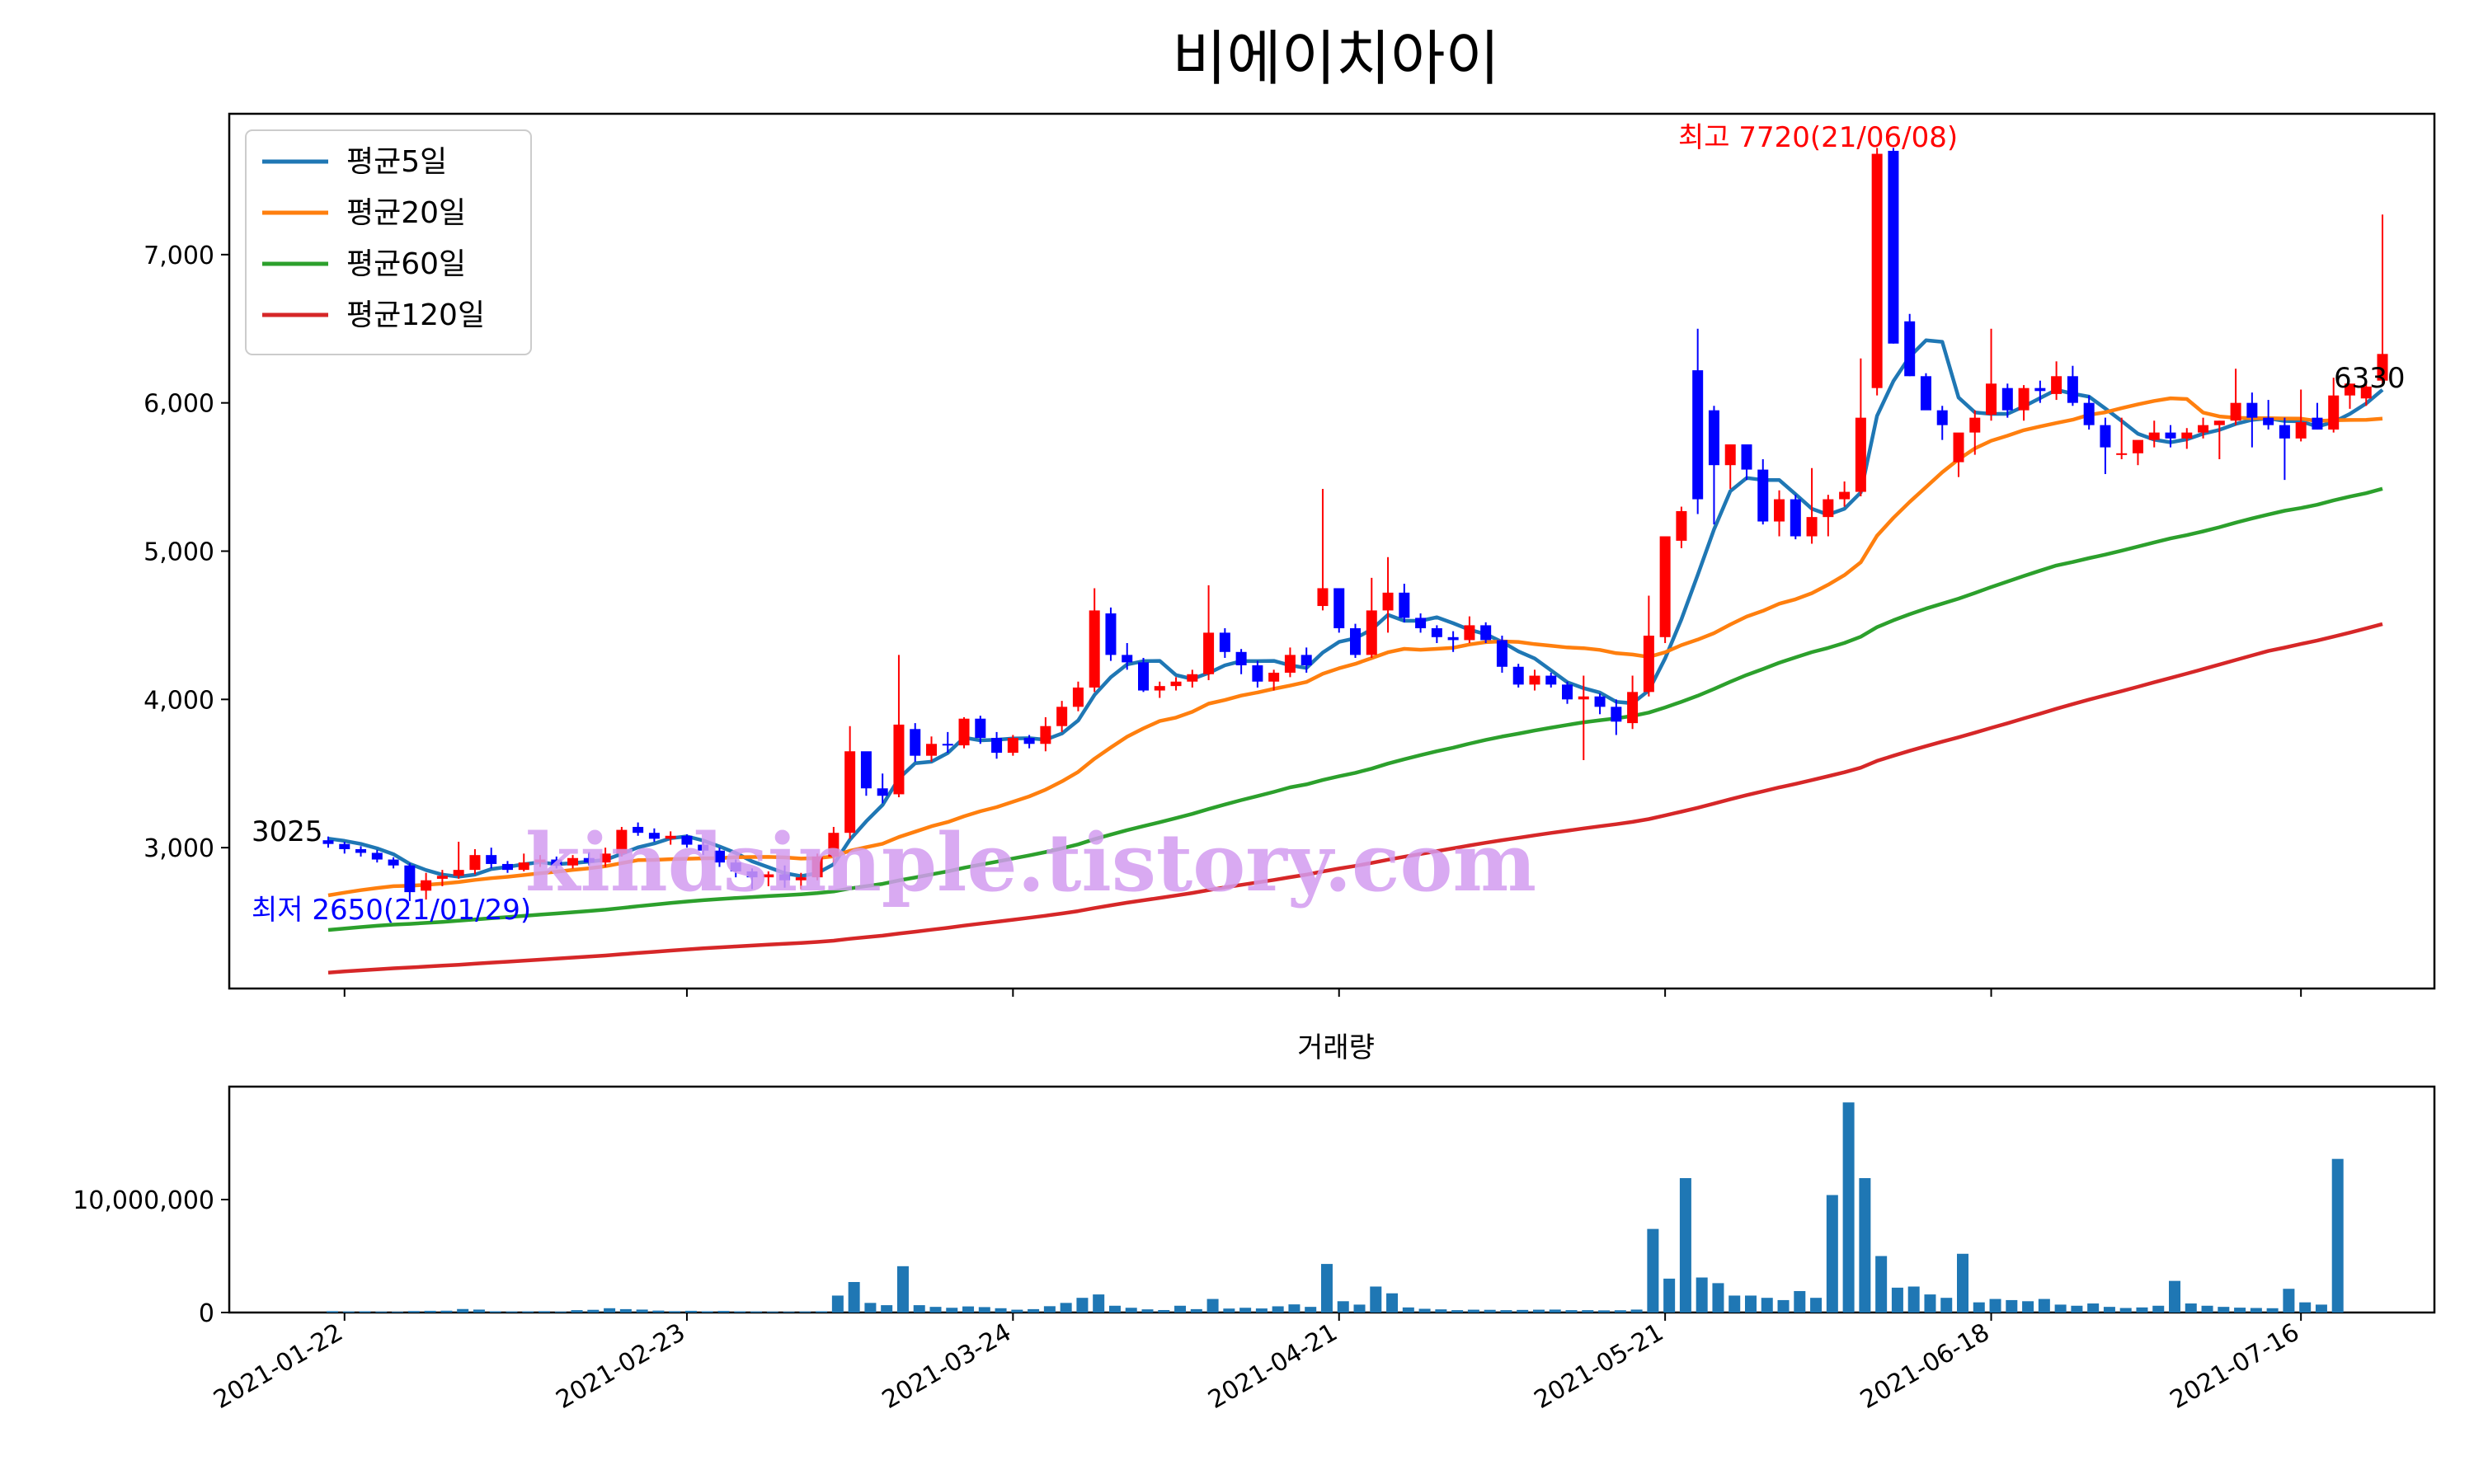 The height and width of the screenshot is (1484, 2474). I want to click on date-tick-label: 2021-06-18, so click(1925, 1366).